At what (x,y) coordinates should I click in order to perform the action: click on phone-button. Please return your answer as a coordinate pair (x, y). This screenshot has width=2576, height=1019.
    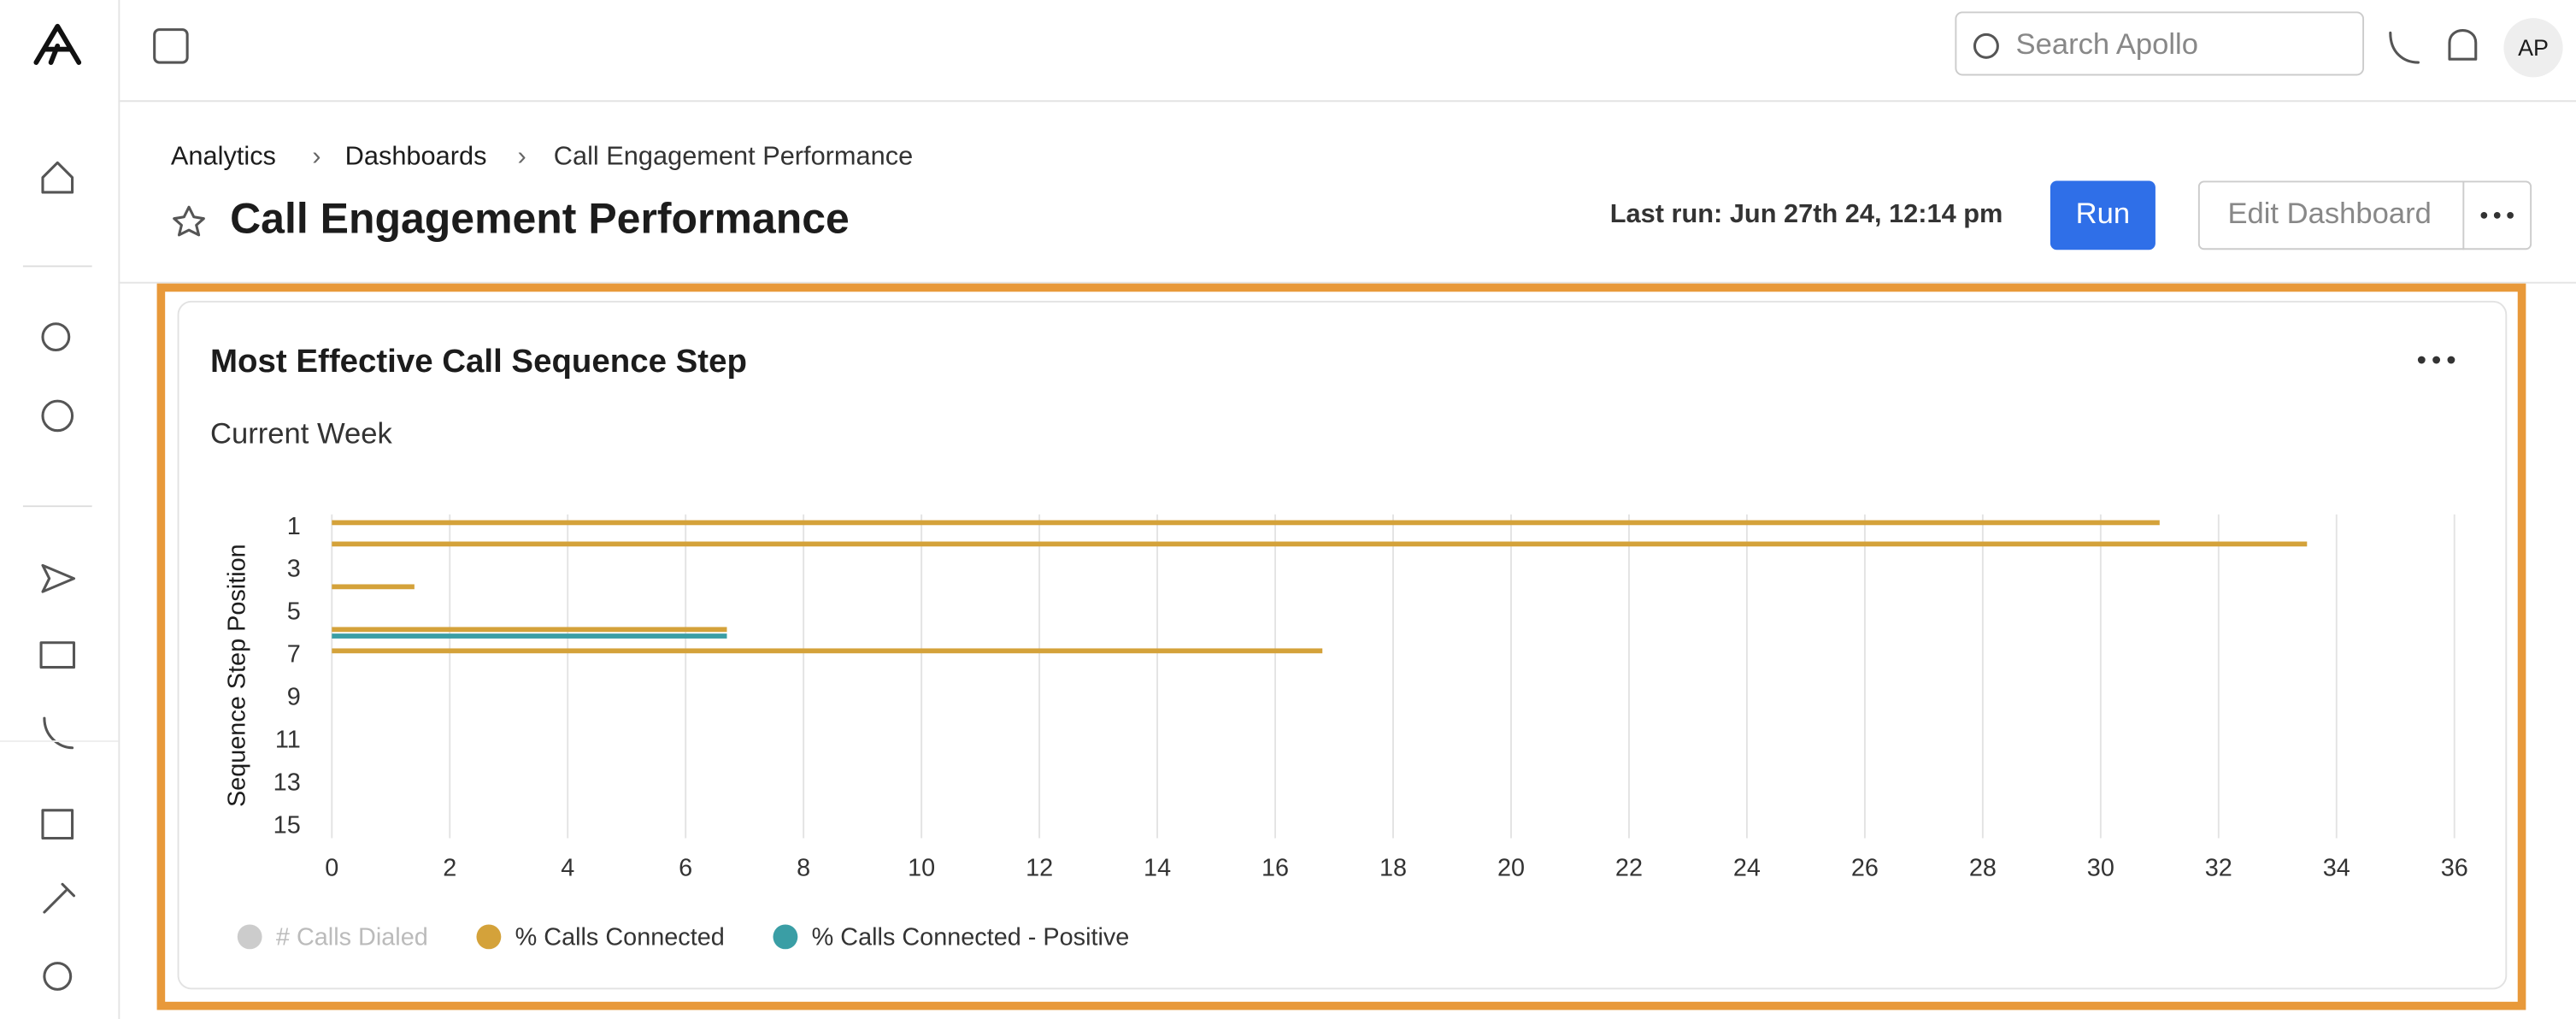
    Looking at the image, I should click on (2404, 47).